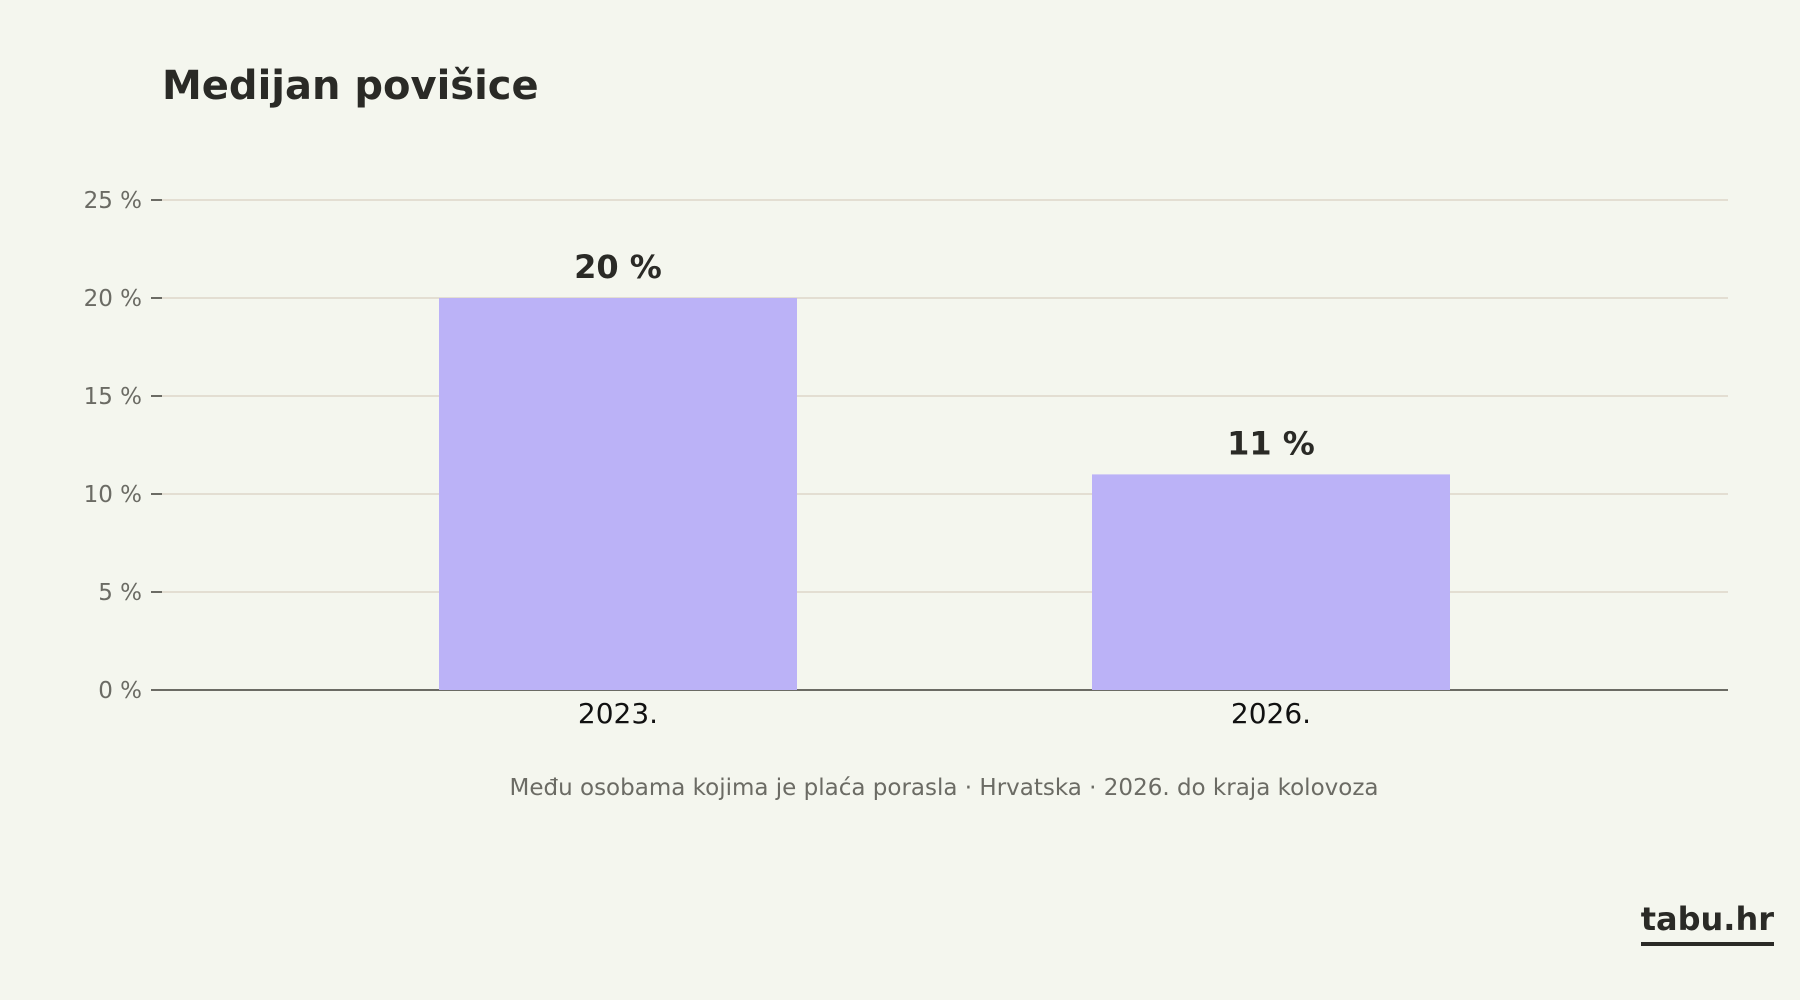  Describe the element at coordinates (113, 201) in the screenshot. I see `y-tick-label: 25 %` at that location.